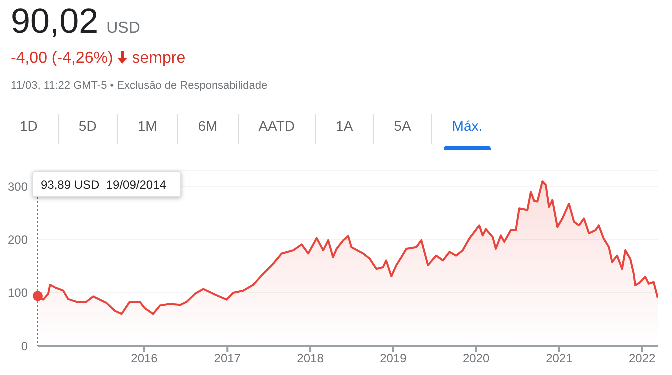  I want to click on text: 1M, so click(147, 129).